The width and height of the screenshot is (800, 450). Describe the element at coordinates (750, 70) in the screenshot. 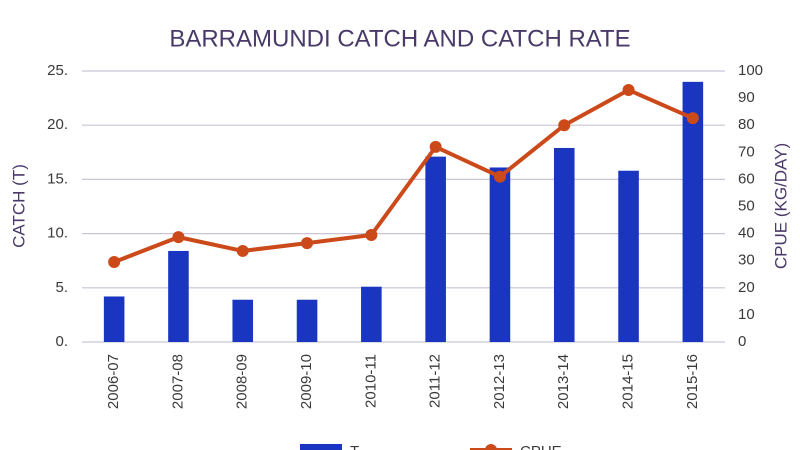

I see `y2-tick-label: 100` at that location.